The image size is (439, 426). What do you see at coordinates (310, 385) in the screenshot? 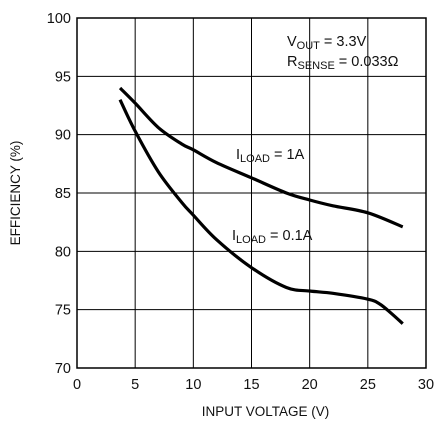
I see `x-tick-label: 20` at bounding box center [310, 385].